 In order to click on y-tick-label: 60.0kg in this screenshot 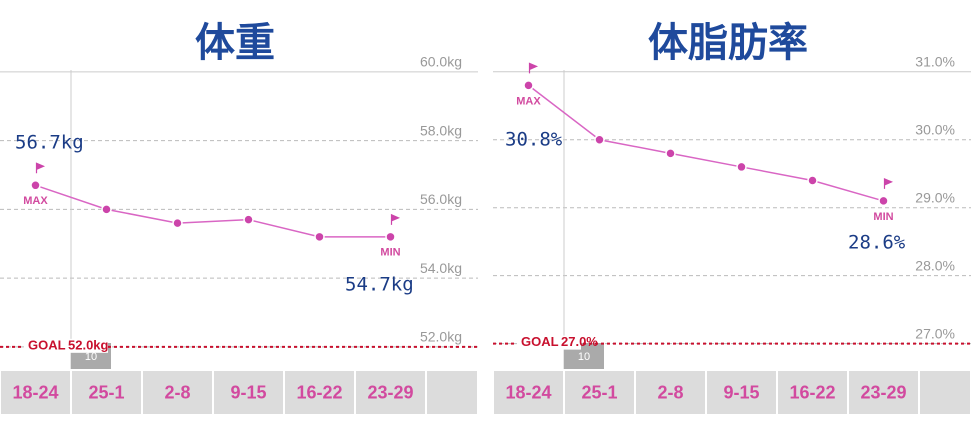, I will do `click(441, 62)`.